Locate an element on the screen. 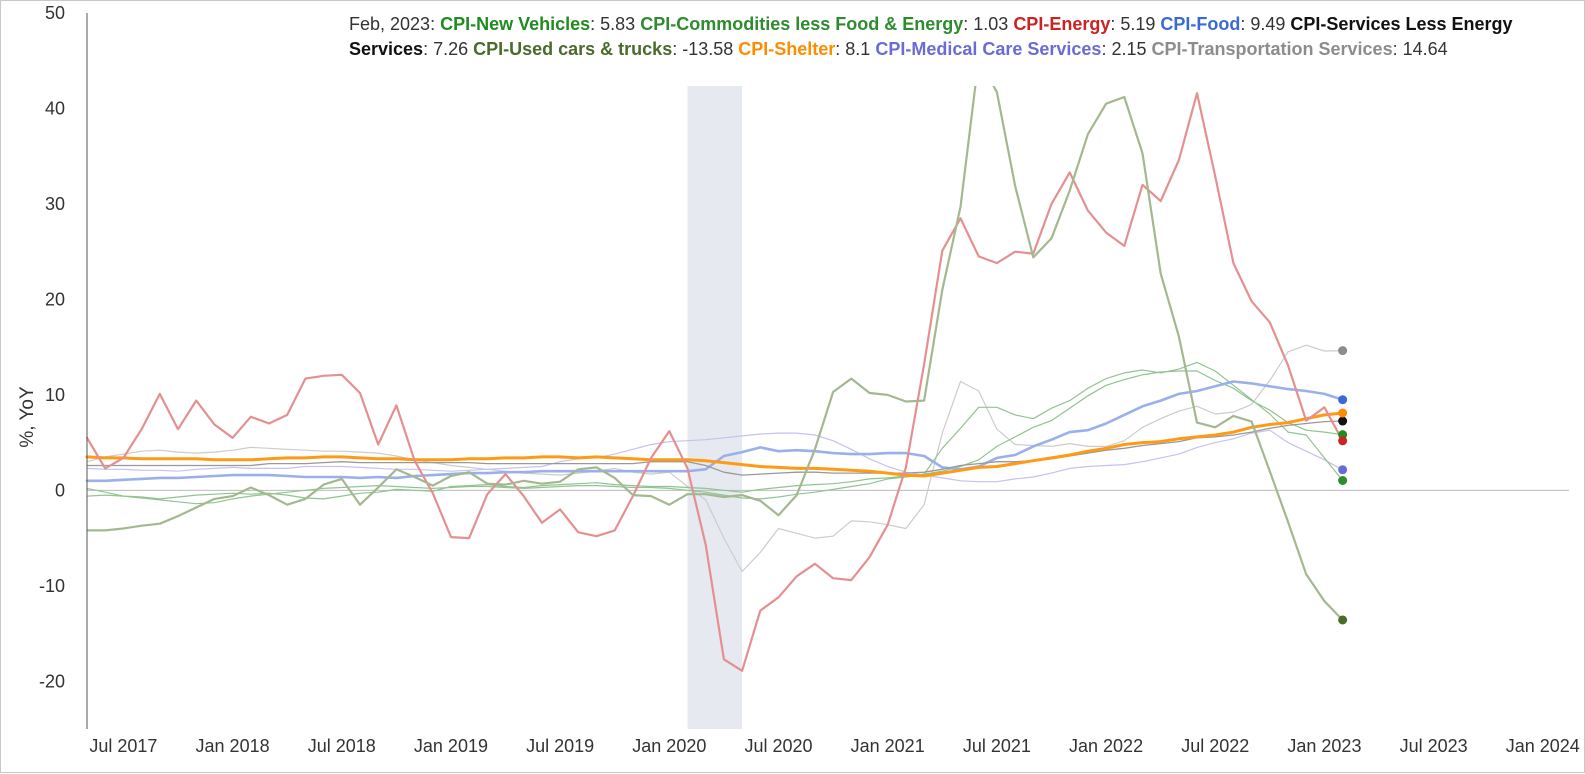  legend-series-name: CPI-Food is located at coordinates (1200, 24).